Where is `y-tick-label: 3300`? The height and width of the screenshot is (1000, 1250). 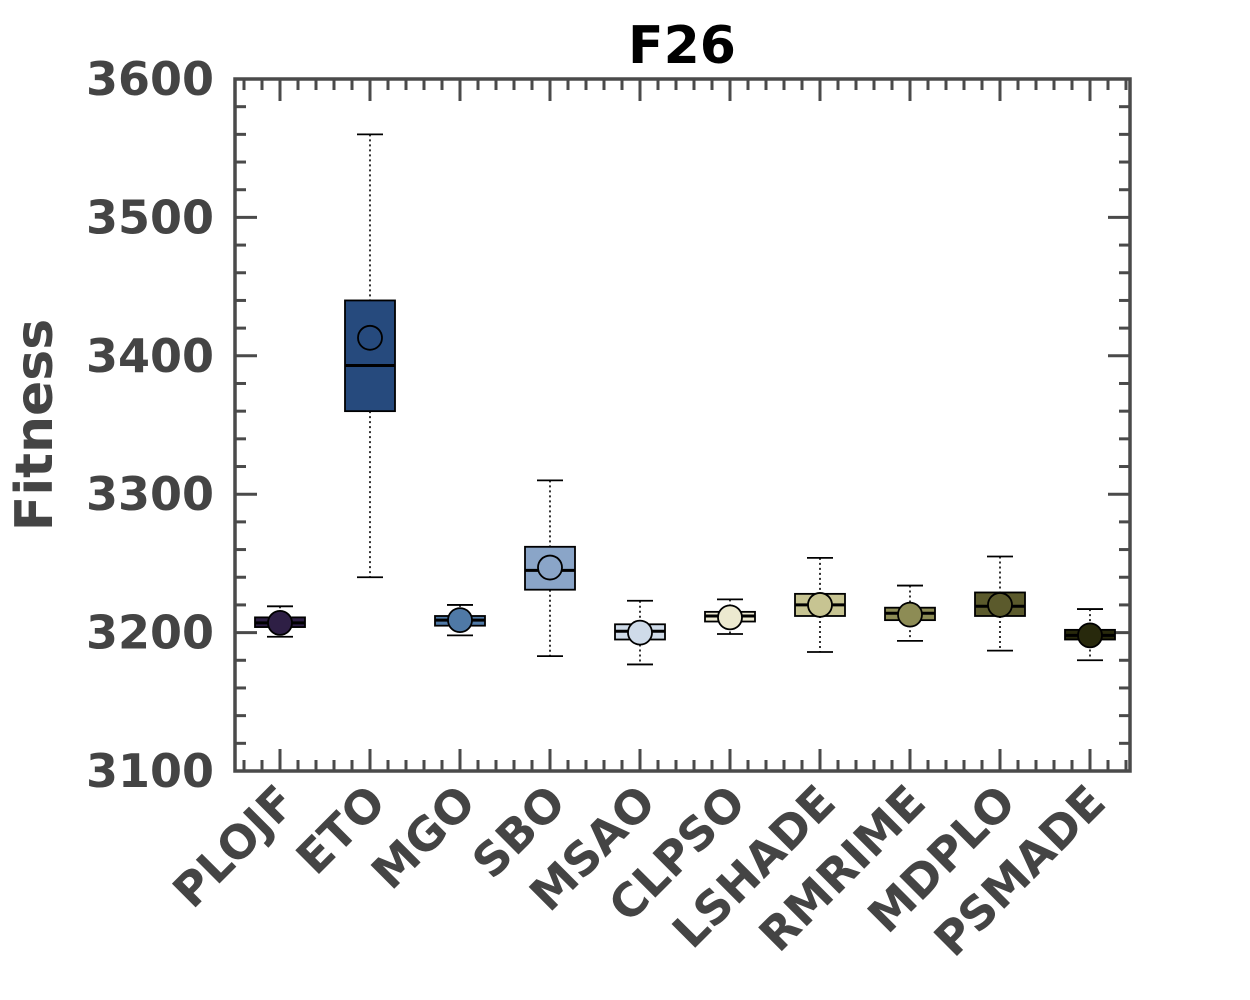
y-tick-label: 3300 is located at coordinates (150, 494).